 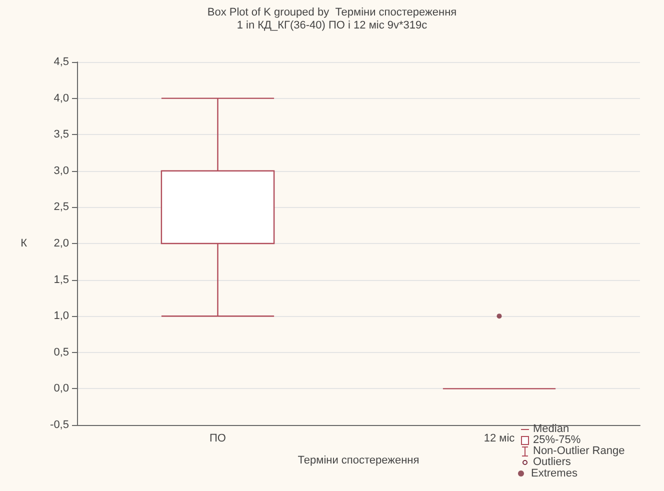 I want to click on chart-subtitle: 1 in КД_КГ(36-40) ПО і 12 міс 9v*319c, so click(x=332, y=26).